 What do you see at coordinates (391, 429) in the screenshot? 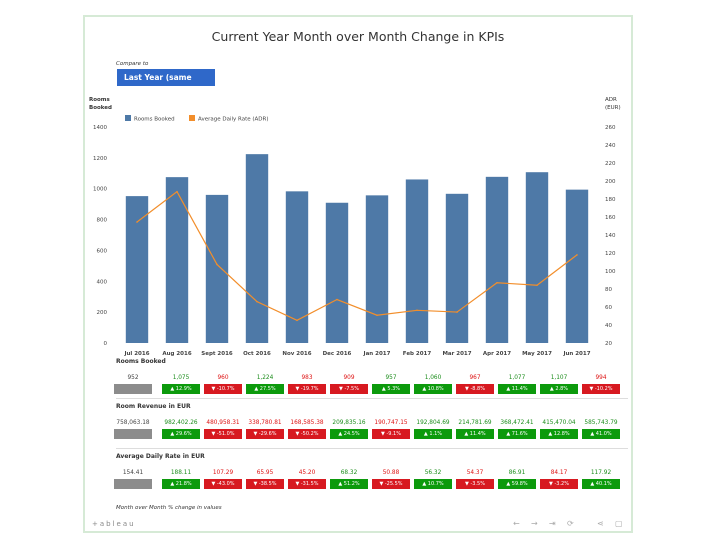
I see `kpi-cell: 190,747.15 ▼ -9.1%` at bounding box center [391, 429].